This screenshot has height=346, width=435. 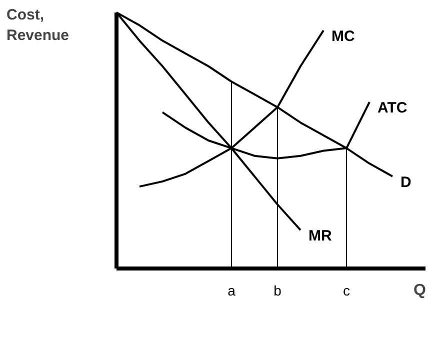 I want to click on x-axis-title: Q, so click(x=420, y=290).